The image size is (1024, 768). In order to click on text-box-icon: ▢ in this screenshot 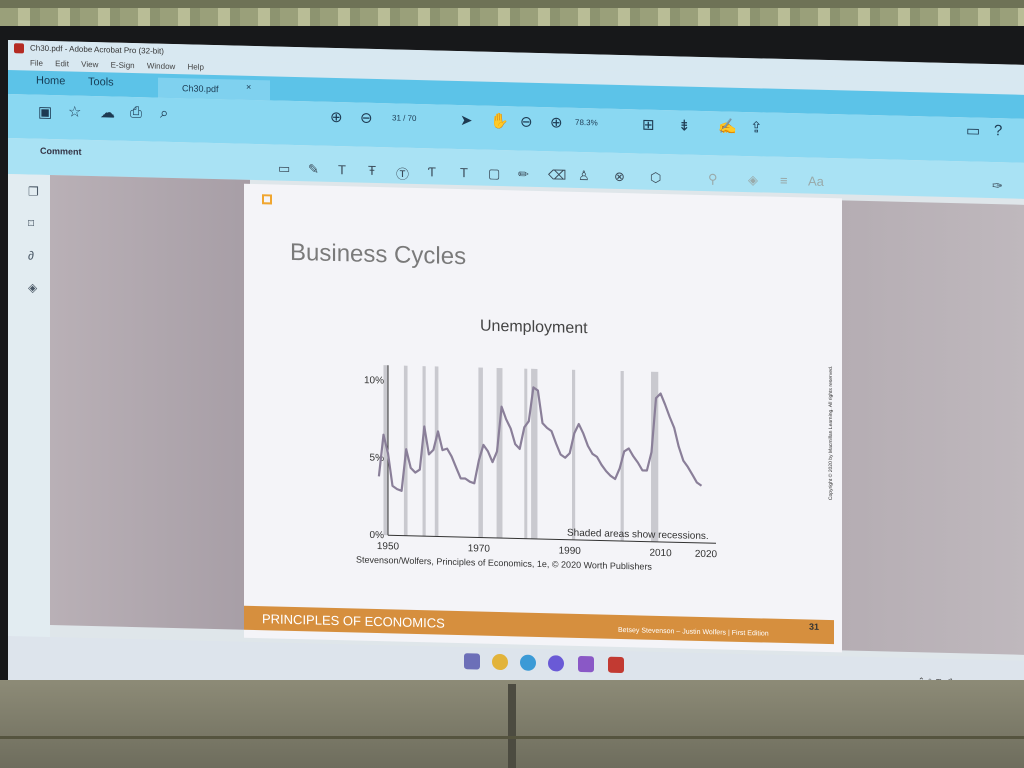, I will do `click(494, 173)`.